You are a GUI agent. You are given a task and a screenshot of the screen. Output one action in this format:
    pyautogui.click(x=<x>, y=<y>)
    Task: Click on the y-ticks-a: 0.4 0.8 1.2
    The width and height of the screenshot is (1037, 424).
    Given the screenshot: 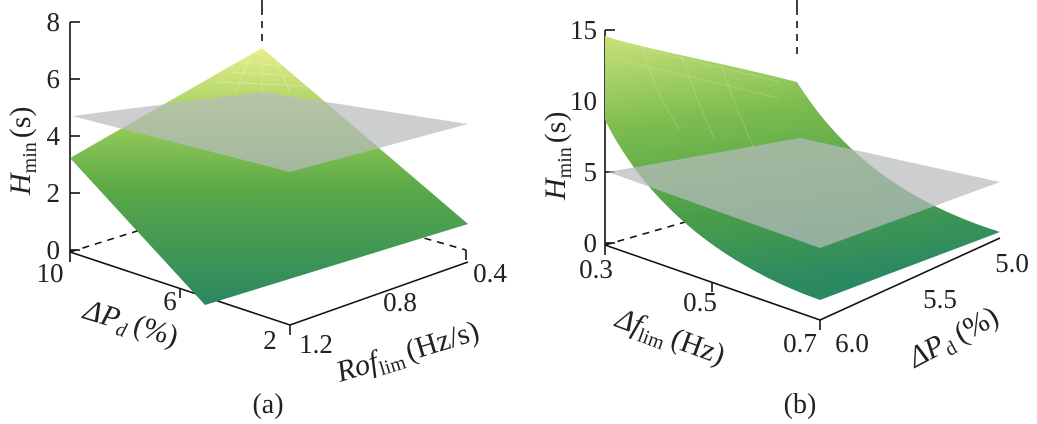 What is the action you would take?
    pyautogui.click(x=403, y=308)
    